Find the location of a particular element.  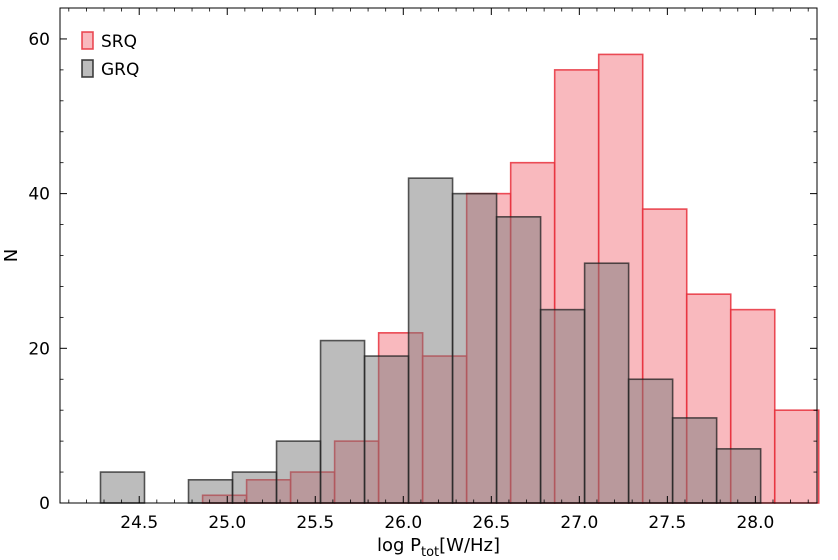

y-tick-label: 60 is located at coordinates (39, 40).